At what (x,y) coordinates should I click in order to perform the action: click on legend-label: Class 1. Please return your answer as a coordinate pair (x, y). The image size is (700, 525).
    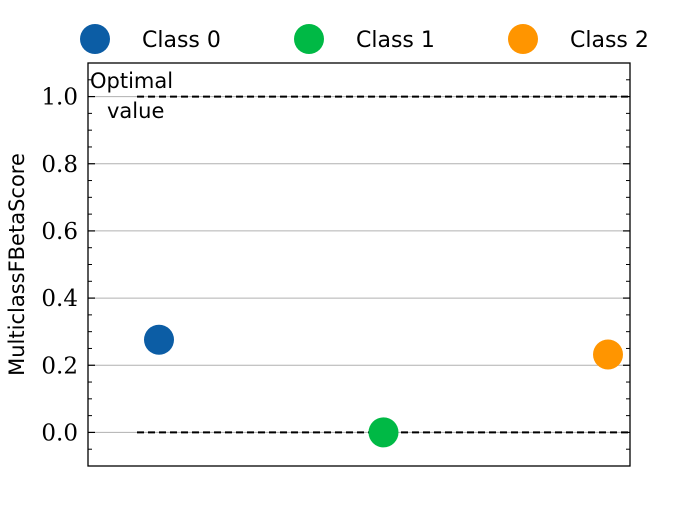
    Looking at the image, I should click on (395, 40).